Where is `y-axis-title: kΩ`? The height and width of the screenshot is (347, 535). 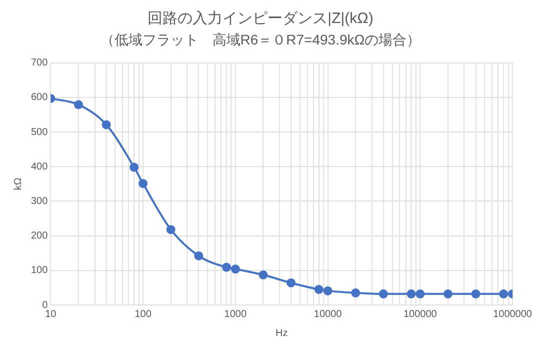
y-axis-title: kΩ is located at coordinates (18, 183).